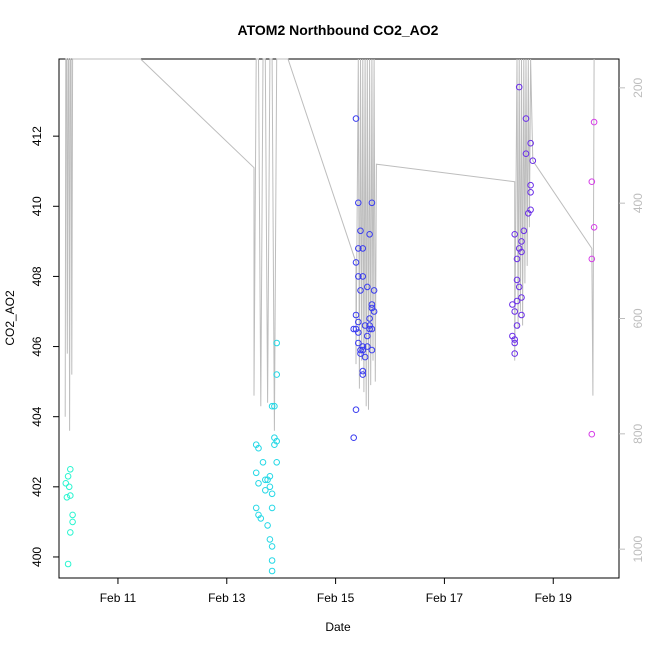  I want to click on chart-title: ATOM2 Northbound CO2_AO2, so click(338, 30).